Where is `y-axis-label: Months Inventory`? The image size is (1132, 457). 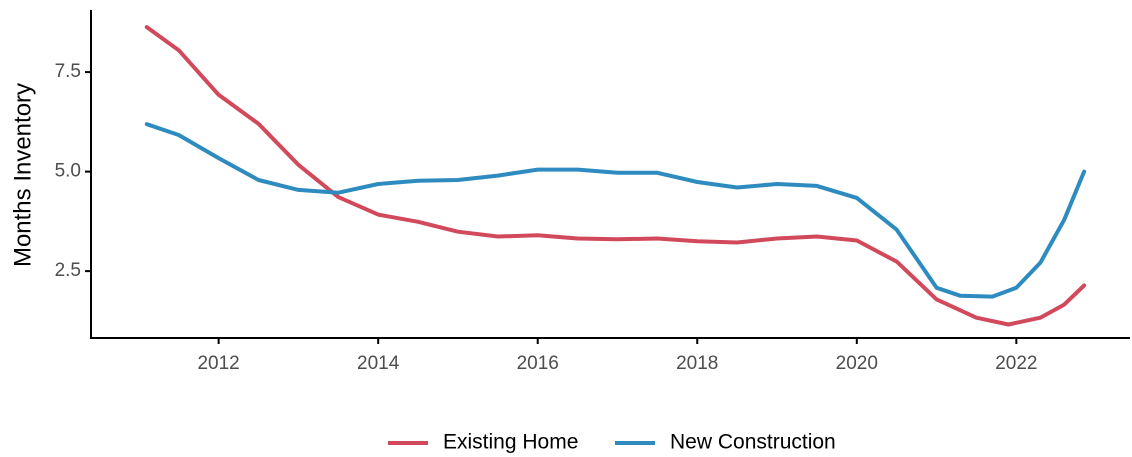
y-axis-label: Months Inventory is located at coordinates (22, 175).